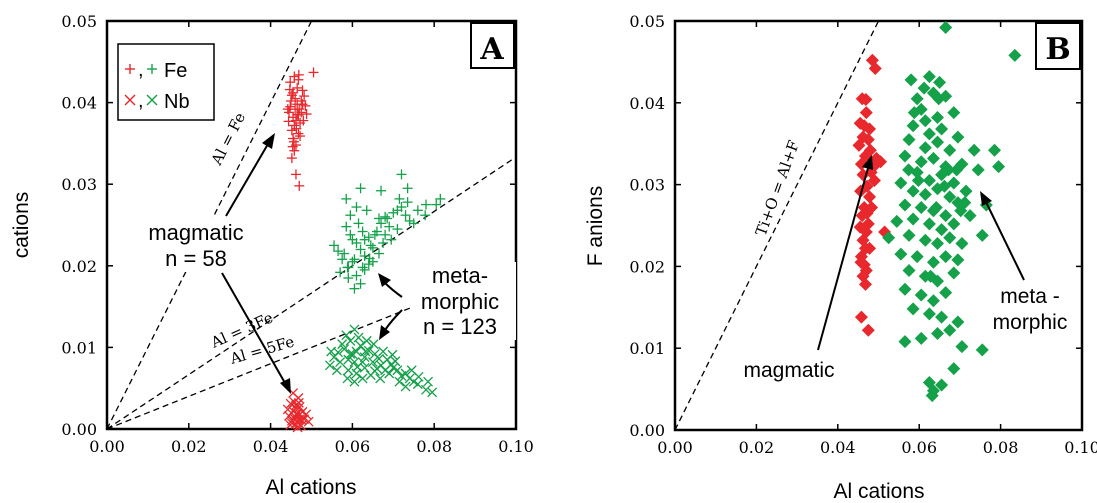 This screenshot has height=503, width=1097. What do you see at coordinates (393, 289) in the screenshot?
I see `arrow-metamorphic-up` at bounding box center [393, 289].